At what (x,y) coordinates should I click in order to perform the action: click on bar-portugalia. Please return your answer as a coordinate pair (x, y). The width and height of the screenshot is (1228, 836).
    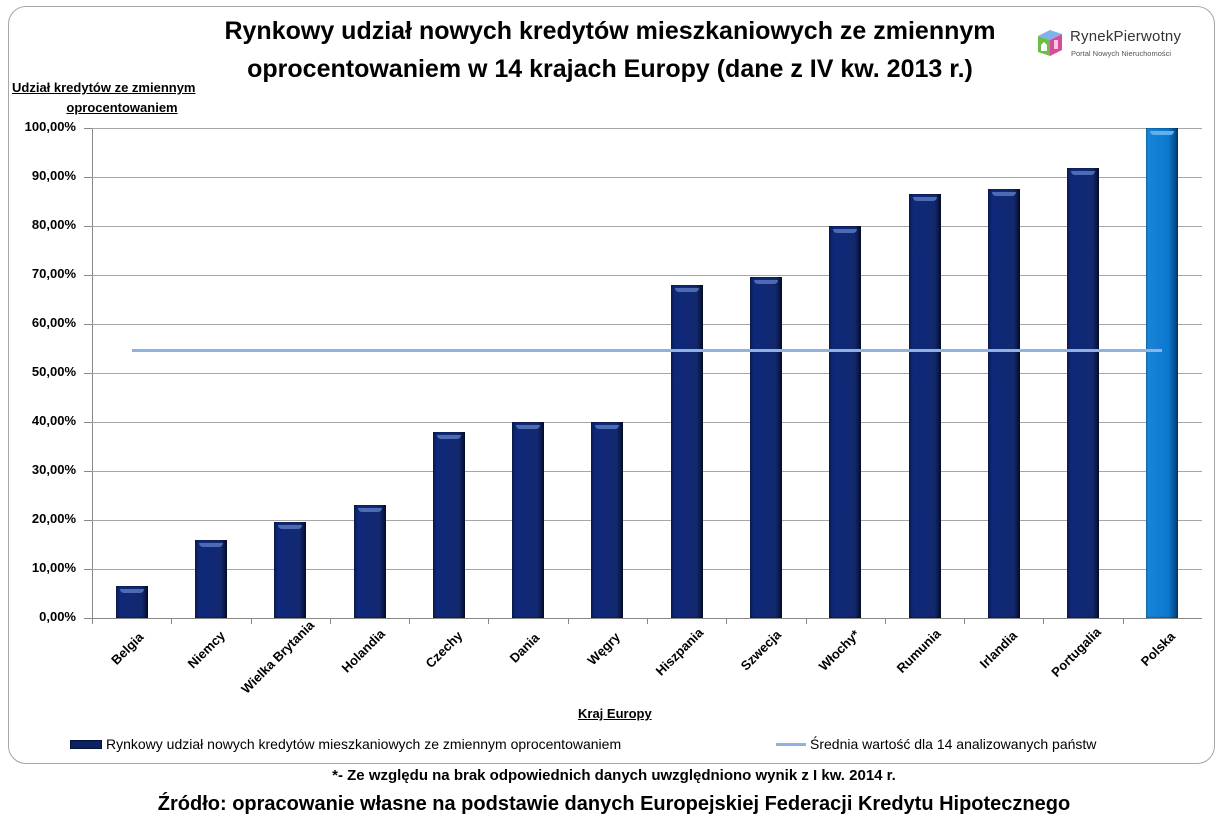
    Looking at the image, I should click on (1083, 393).